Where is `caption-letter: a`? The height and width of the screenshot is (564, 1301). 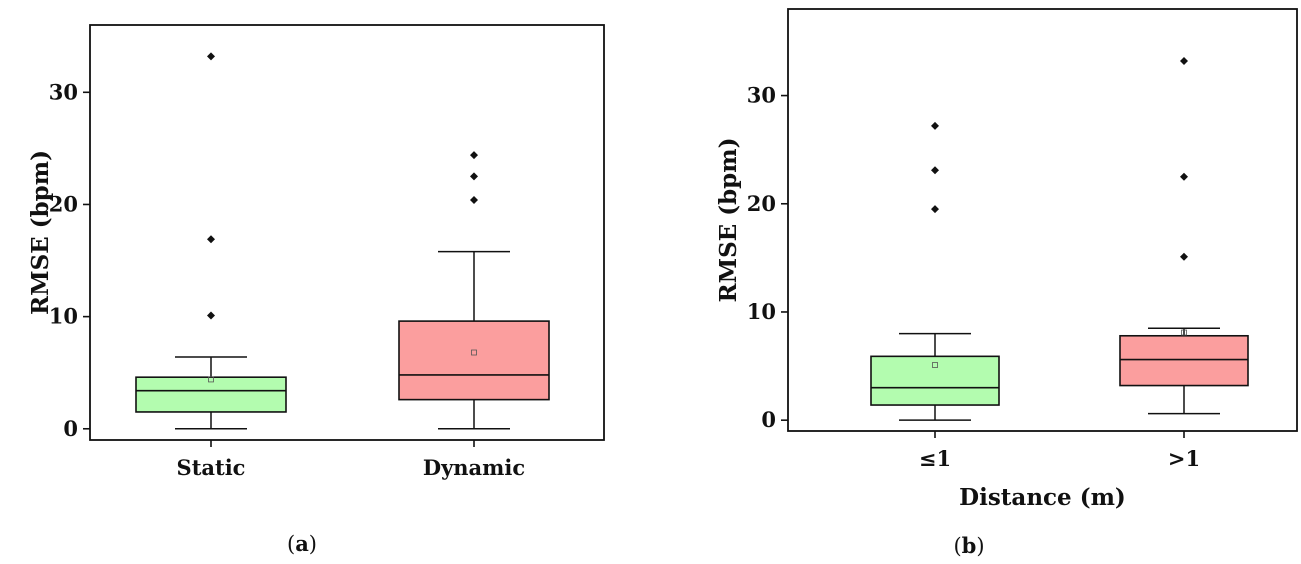 caption-letter: a is located at coordinates (302, 543).